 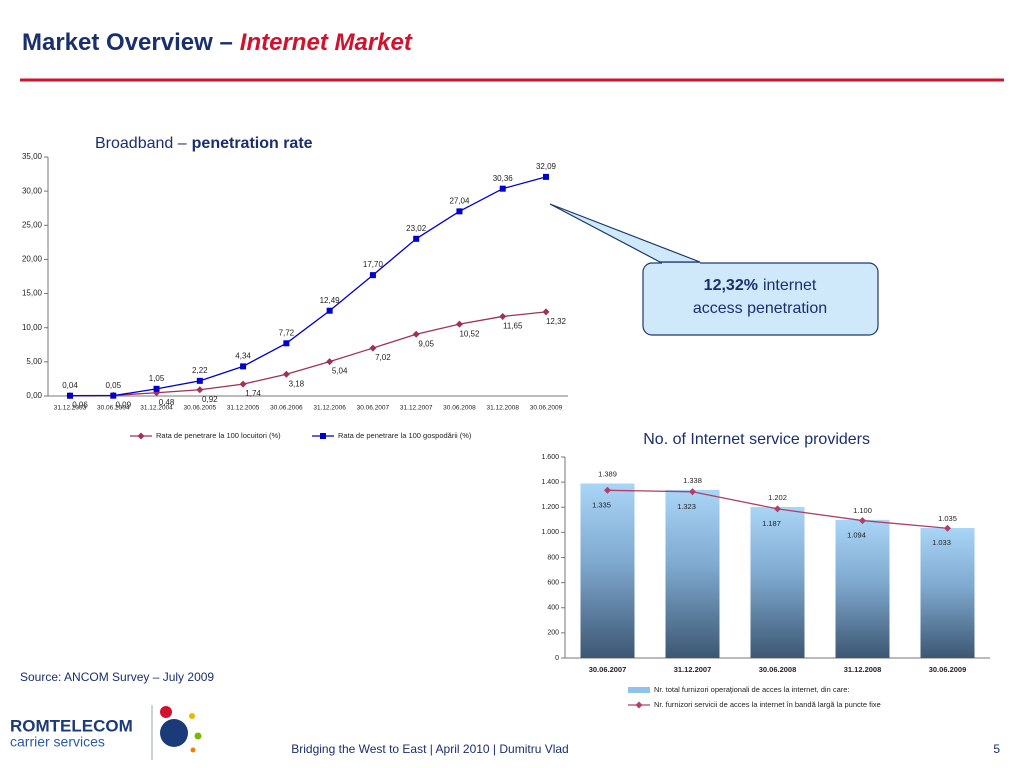 I want to click on value-label: 1,74, so click(x=253, y=393).